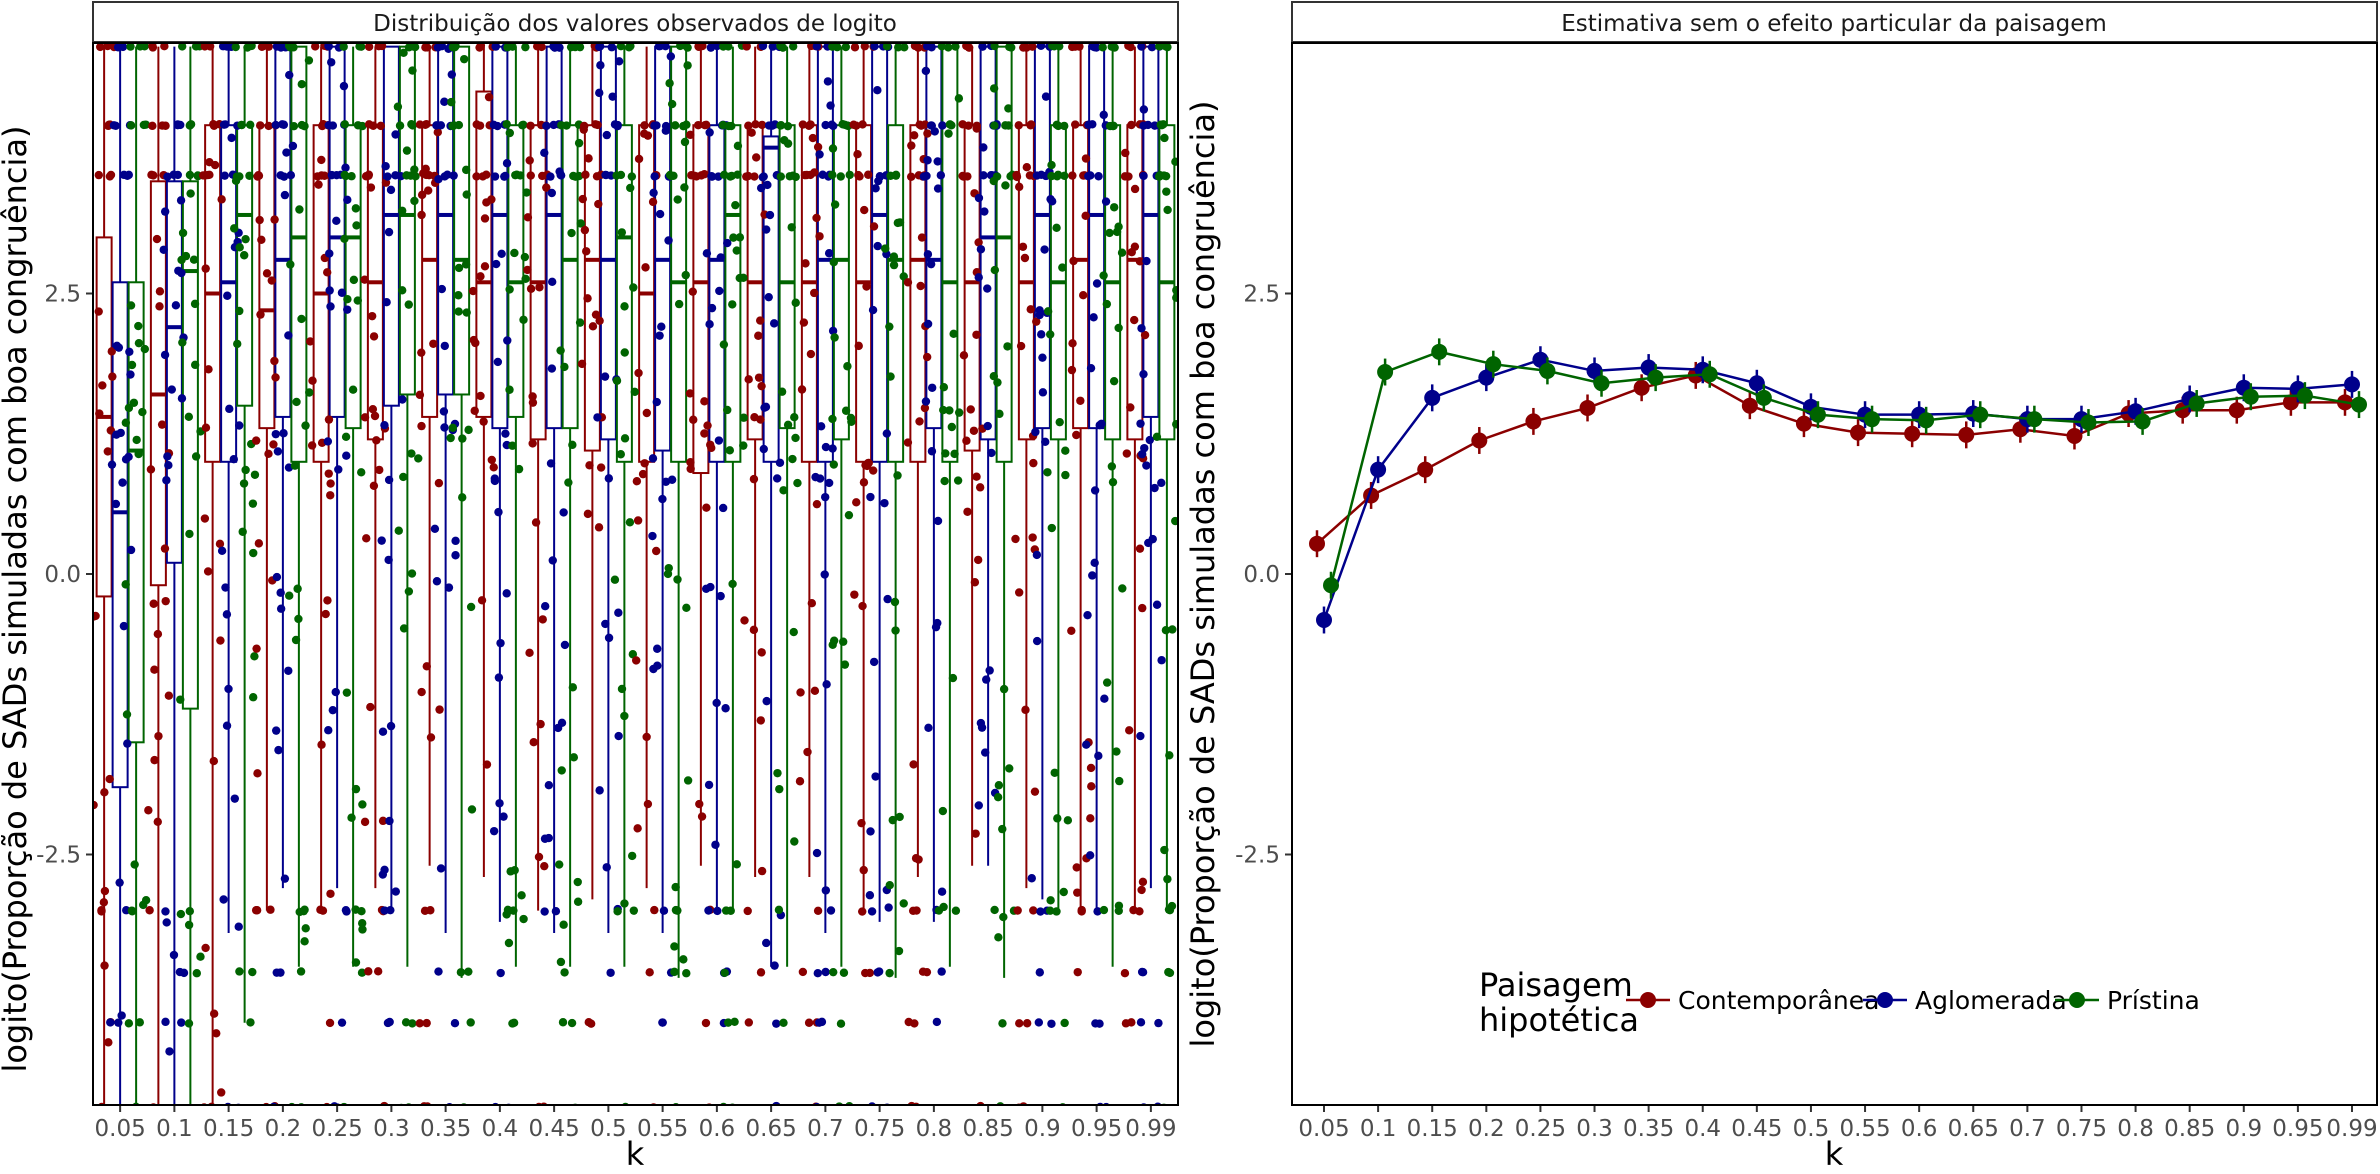 This screenshot has height=1174, width=2380. Describe the element at coordinates (391, 1129) in the screenshot. I see `x-tick-label: 0.3` at that location.